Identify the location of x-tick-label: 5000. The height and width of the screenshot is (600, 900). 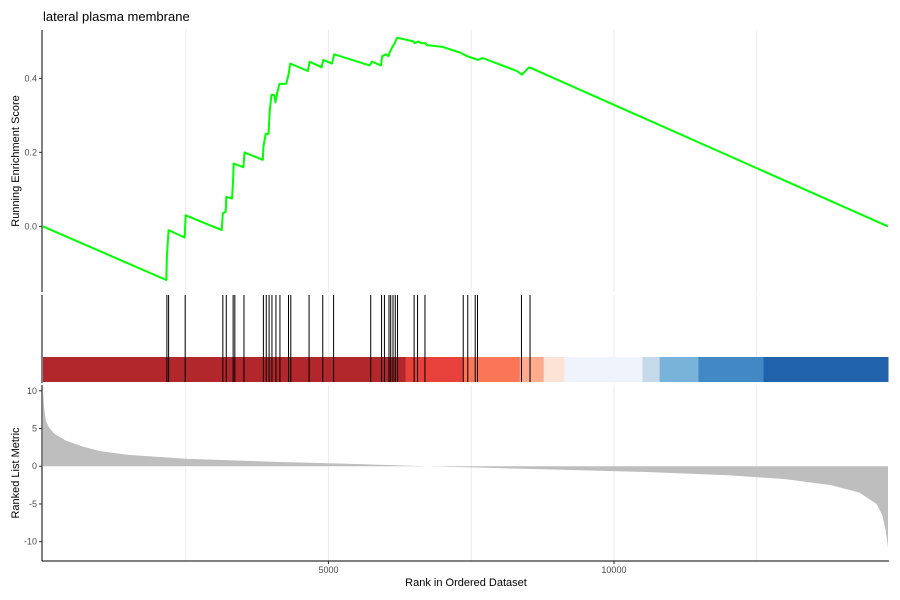
(328, 570).